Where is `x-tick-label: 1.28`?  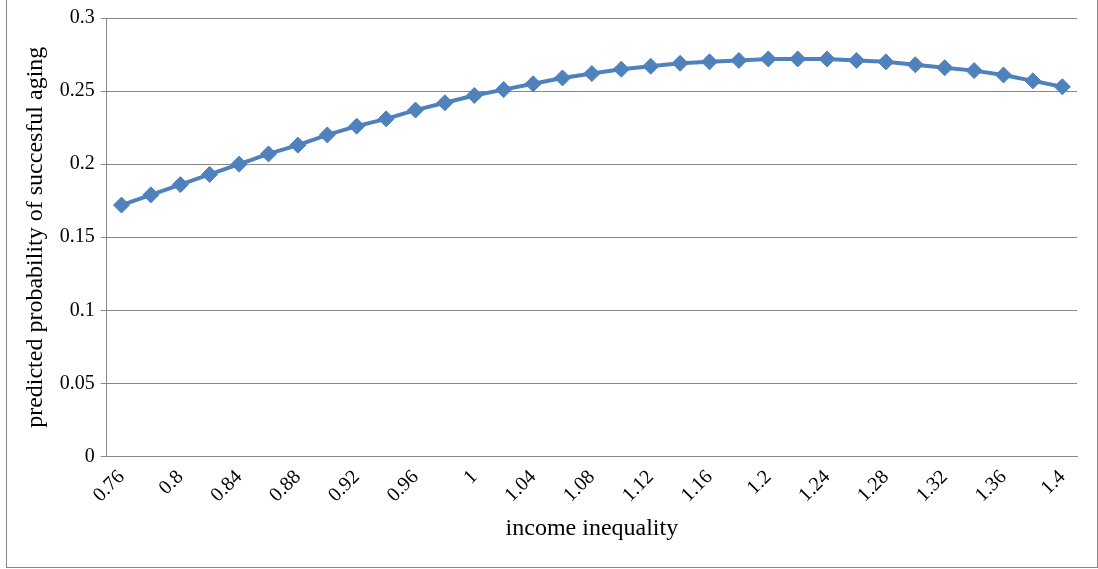 x-tick-label: 1.28 is located at coordinates (872, 485).